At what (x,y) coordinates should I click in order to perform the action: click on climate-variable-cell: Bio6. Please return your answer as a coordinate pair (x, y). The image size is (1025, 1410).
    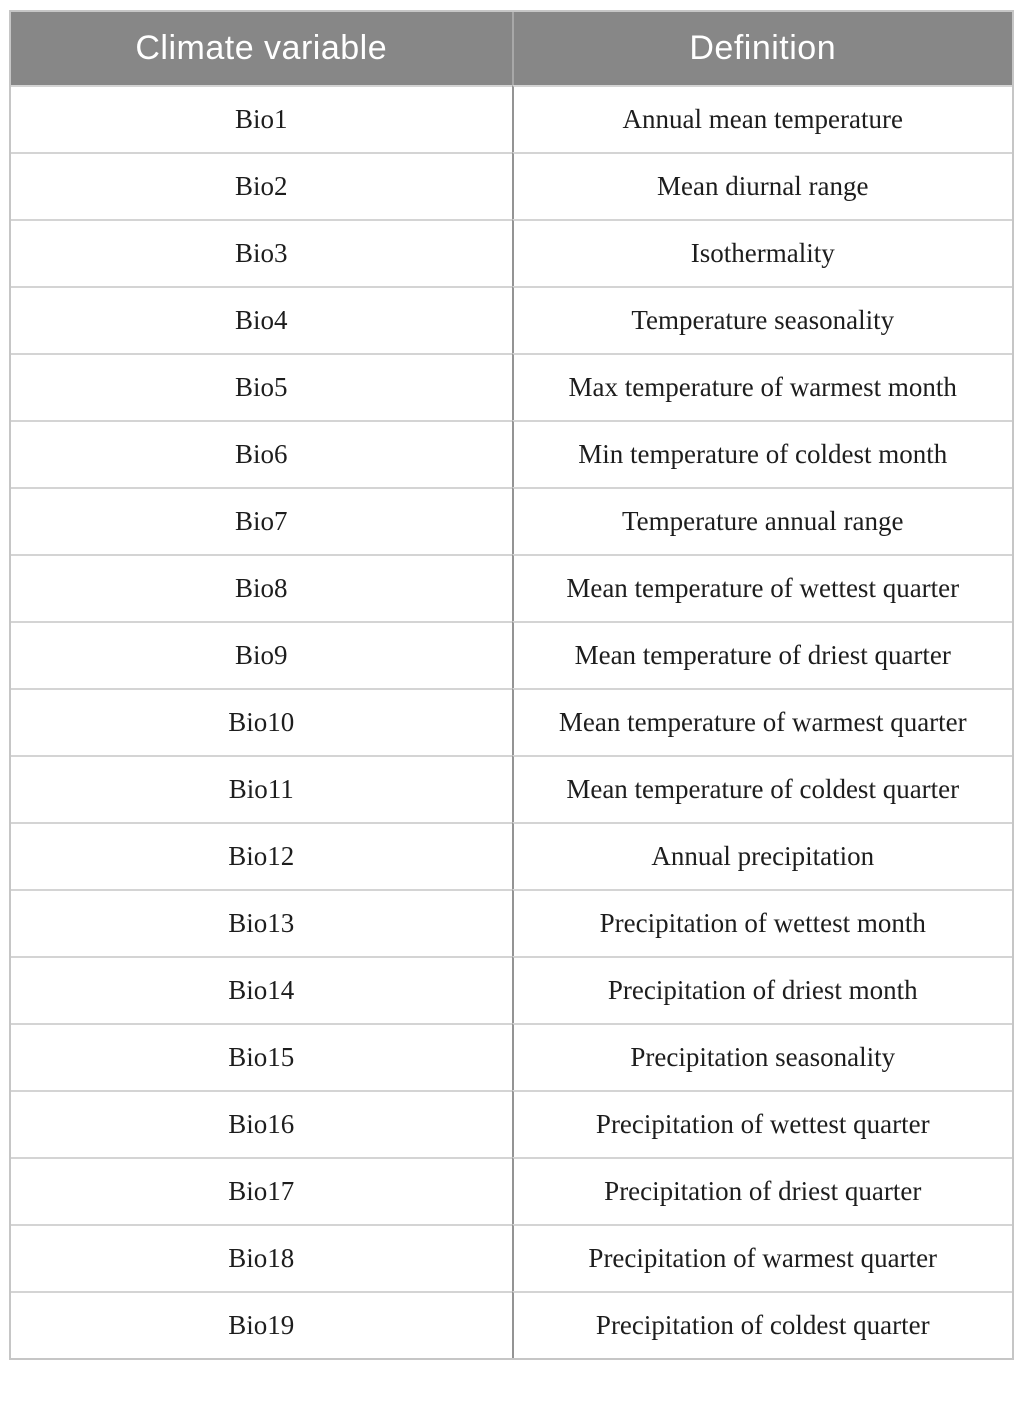
    Looking at the image, I should click on (261, 453).